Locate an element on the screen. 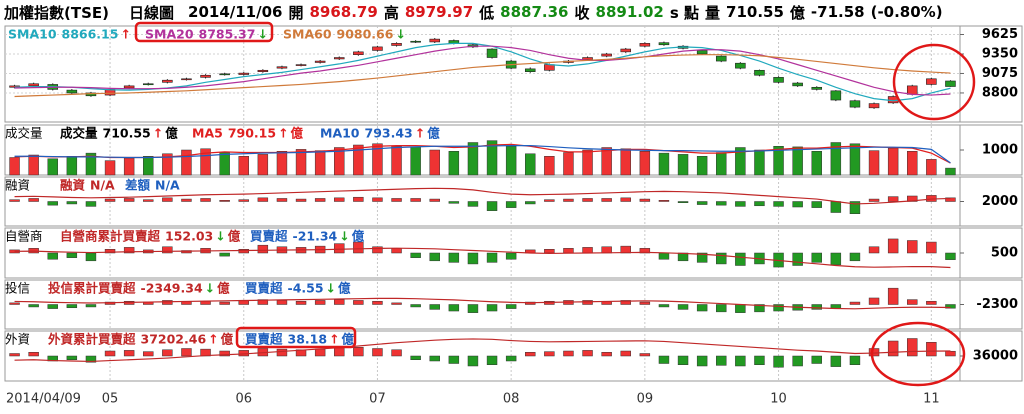 The width and height of the screenshot is (1024, 414). axis-frame is located at coordinates (991, 356).